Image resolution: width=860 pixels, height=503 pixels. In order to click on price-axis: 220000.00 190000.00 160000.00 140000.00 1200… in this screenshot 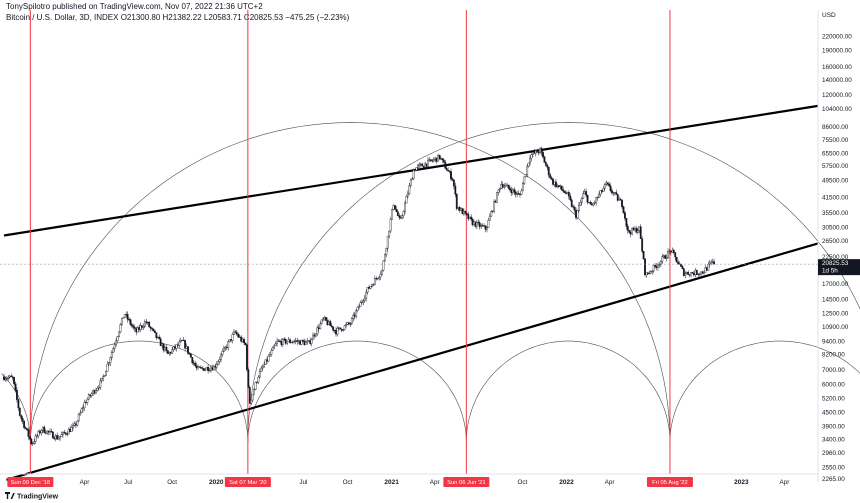, I will do `click(837, 258)`.